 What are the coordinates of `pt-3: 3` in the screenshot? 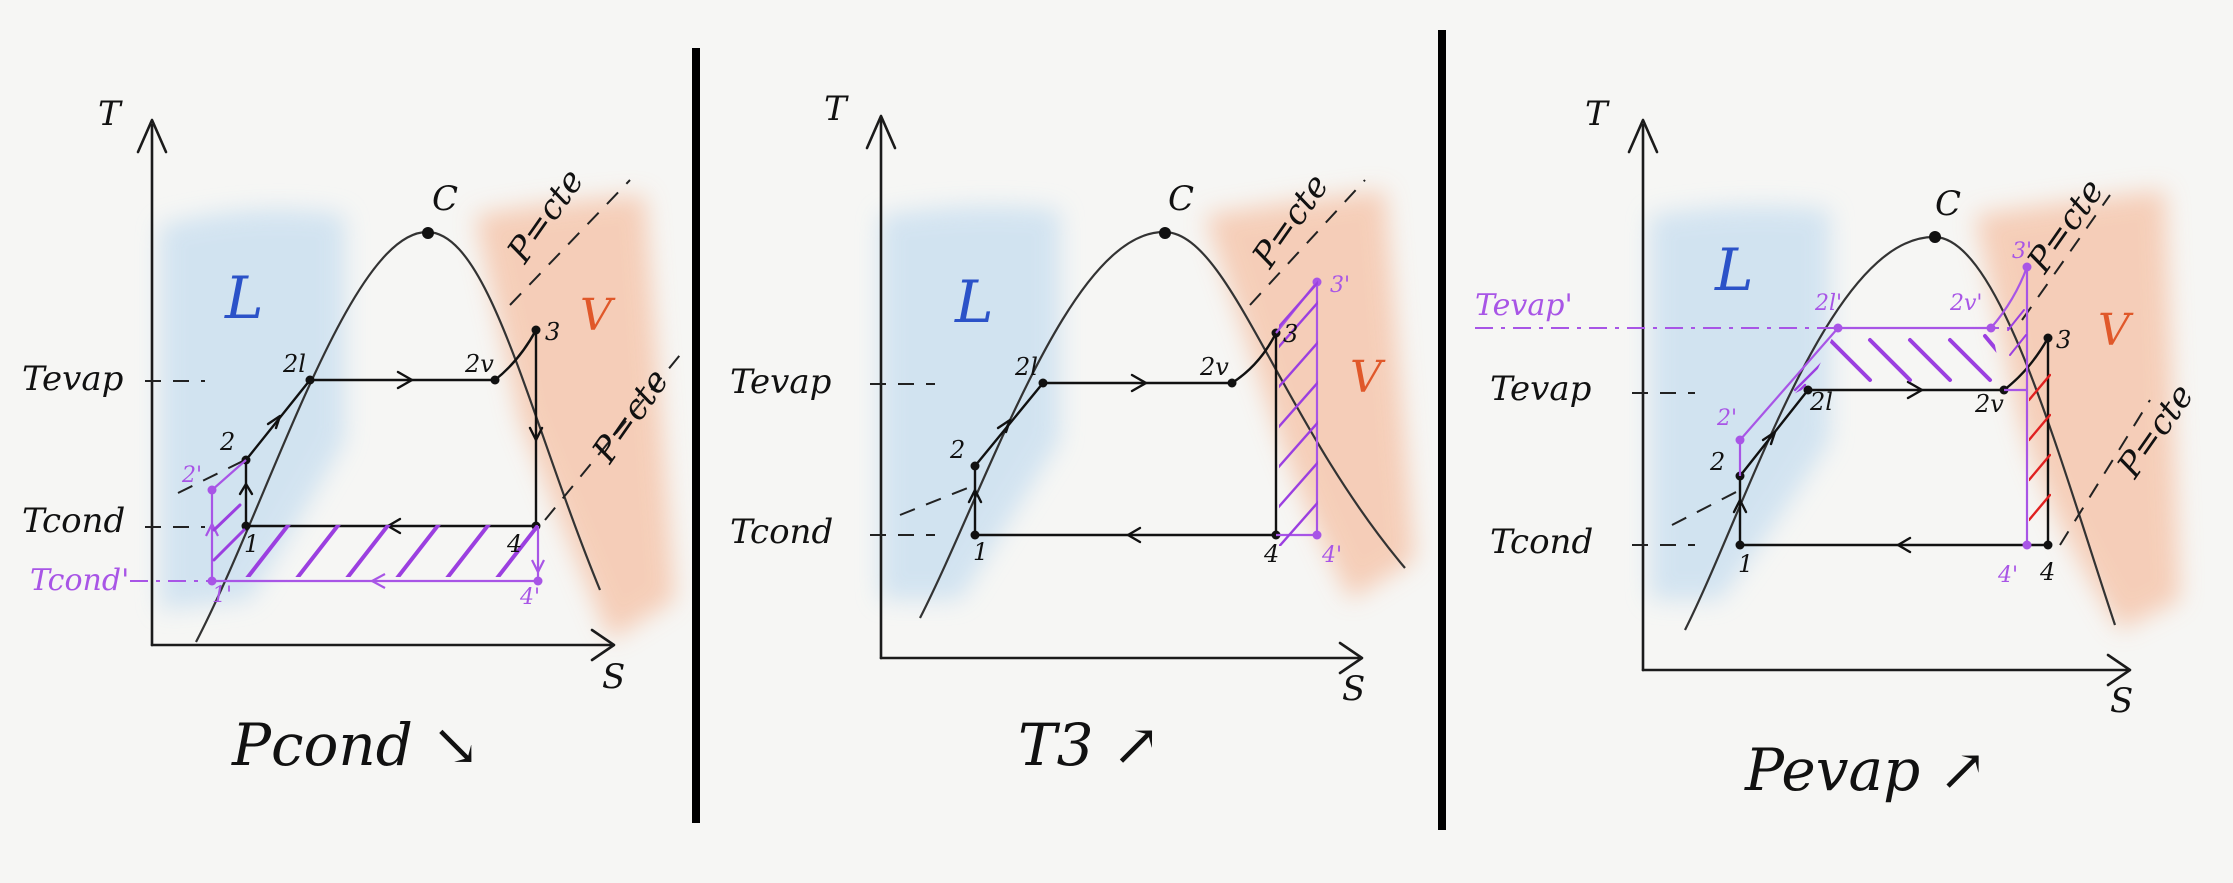 It's located at (552, 332).